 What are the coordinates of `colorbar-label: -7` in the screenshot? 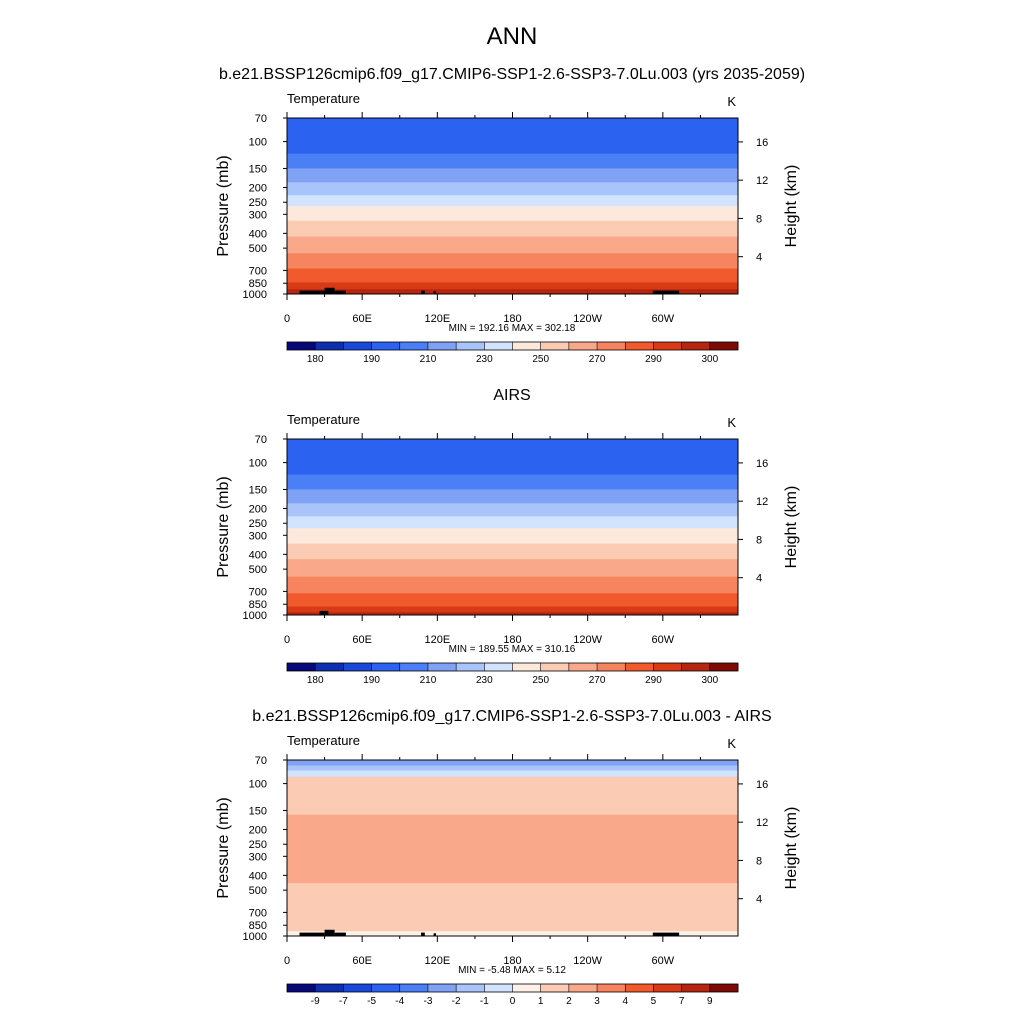 It's located at (343, 1001).